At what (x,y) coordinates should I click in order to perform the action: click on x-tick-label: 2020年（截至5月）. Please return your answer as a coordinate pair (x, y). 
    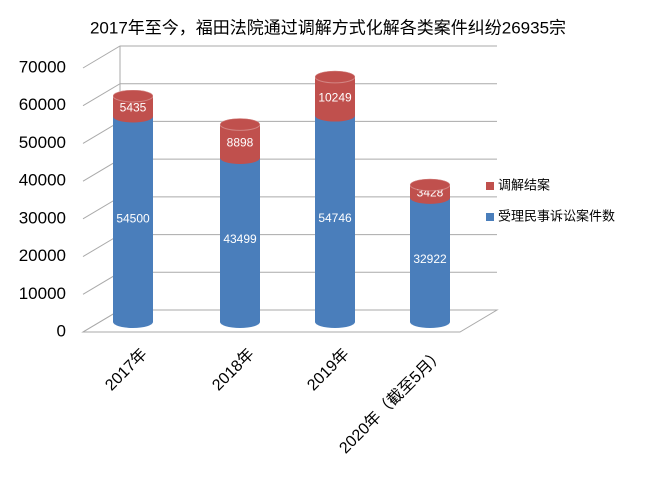
    Looking at the image, I should click on (392, 401).